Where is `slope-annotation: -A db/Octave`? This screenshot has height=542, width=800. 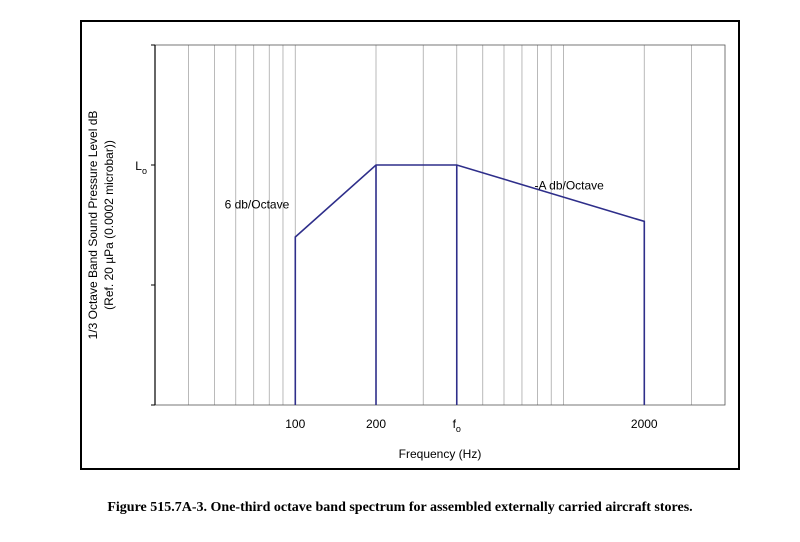 slope-annotation: -A db/Octave is located at coordinates (569, 185).